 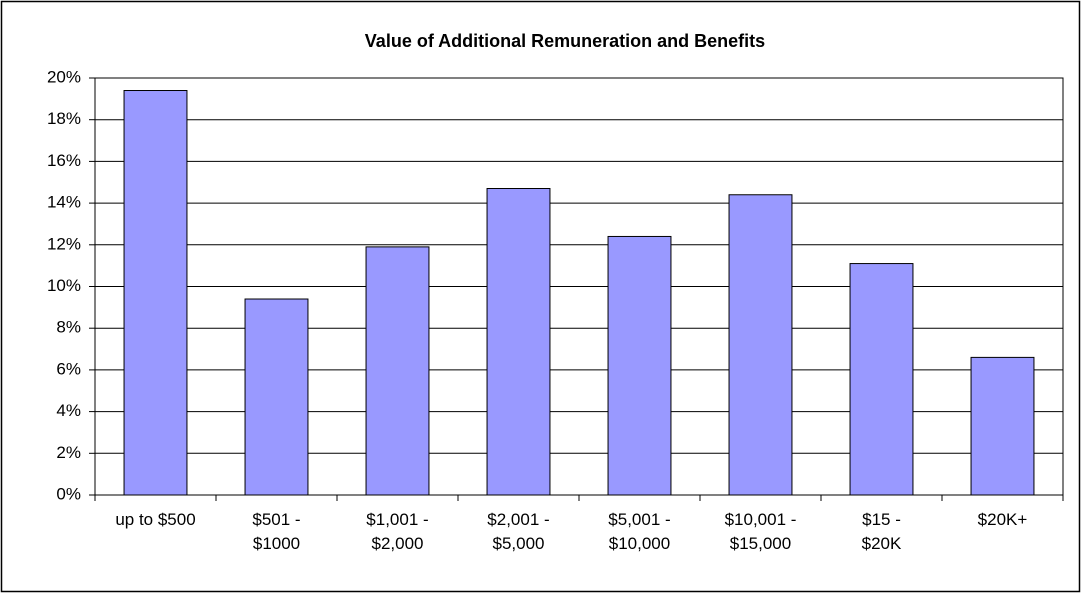 I want to click on y-tick-label: 8%, so click(x=68, y=327).